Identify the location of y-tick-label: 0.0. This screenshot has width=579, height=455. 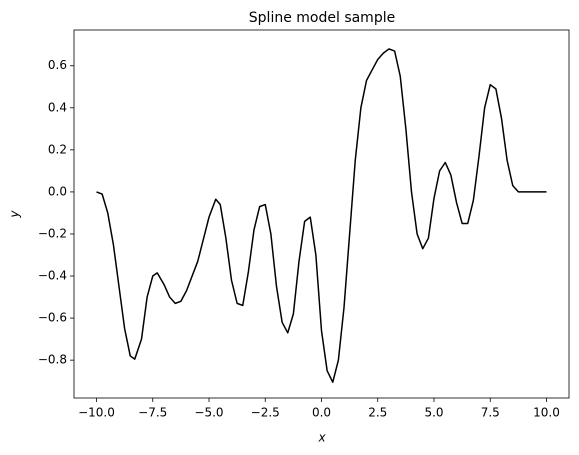
(57, 191).